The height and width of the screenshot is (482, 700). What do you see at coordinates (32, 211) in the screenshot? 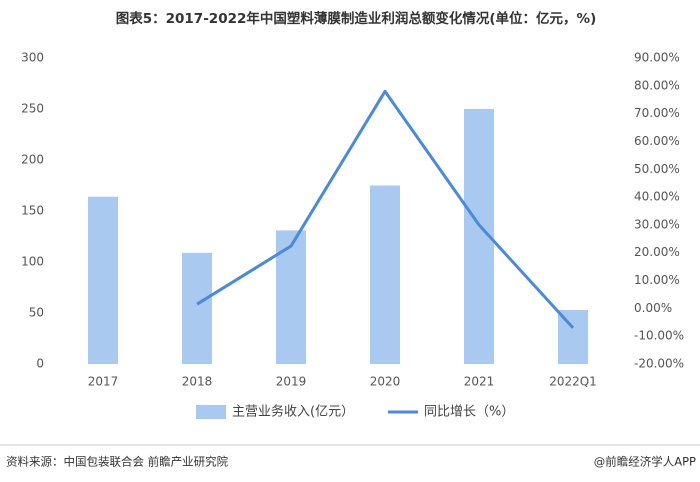
I see `y-tick-label: 150` at bounding box center [32, 211].